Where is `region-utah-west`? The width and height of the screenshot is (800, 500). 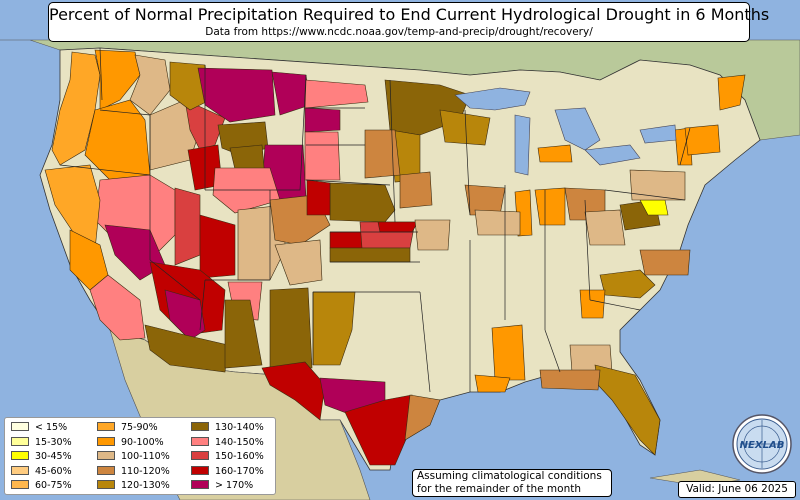 region-utah-west is located at coordinates (187, 226).